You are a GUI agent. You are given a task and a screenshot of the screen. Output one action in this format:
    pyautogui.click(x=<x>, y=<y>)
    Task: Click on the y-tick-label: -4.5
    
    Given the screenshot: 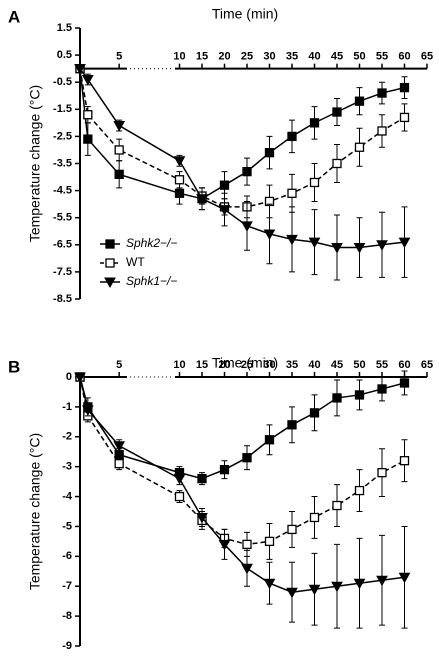 What is the action you would take?
    pyautogui.click(x=62, y=191)
    